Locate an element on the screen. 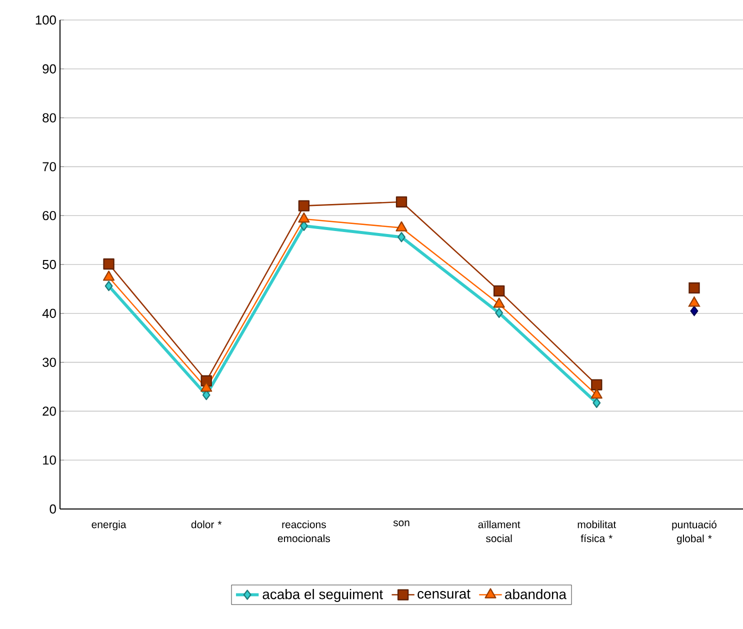 The width and height of the screenshot is (743, 629). y-tick-label: 10 is located at coordinates (49, 460).